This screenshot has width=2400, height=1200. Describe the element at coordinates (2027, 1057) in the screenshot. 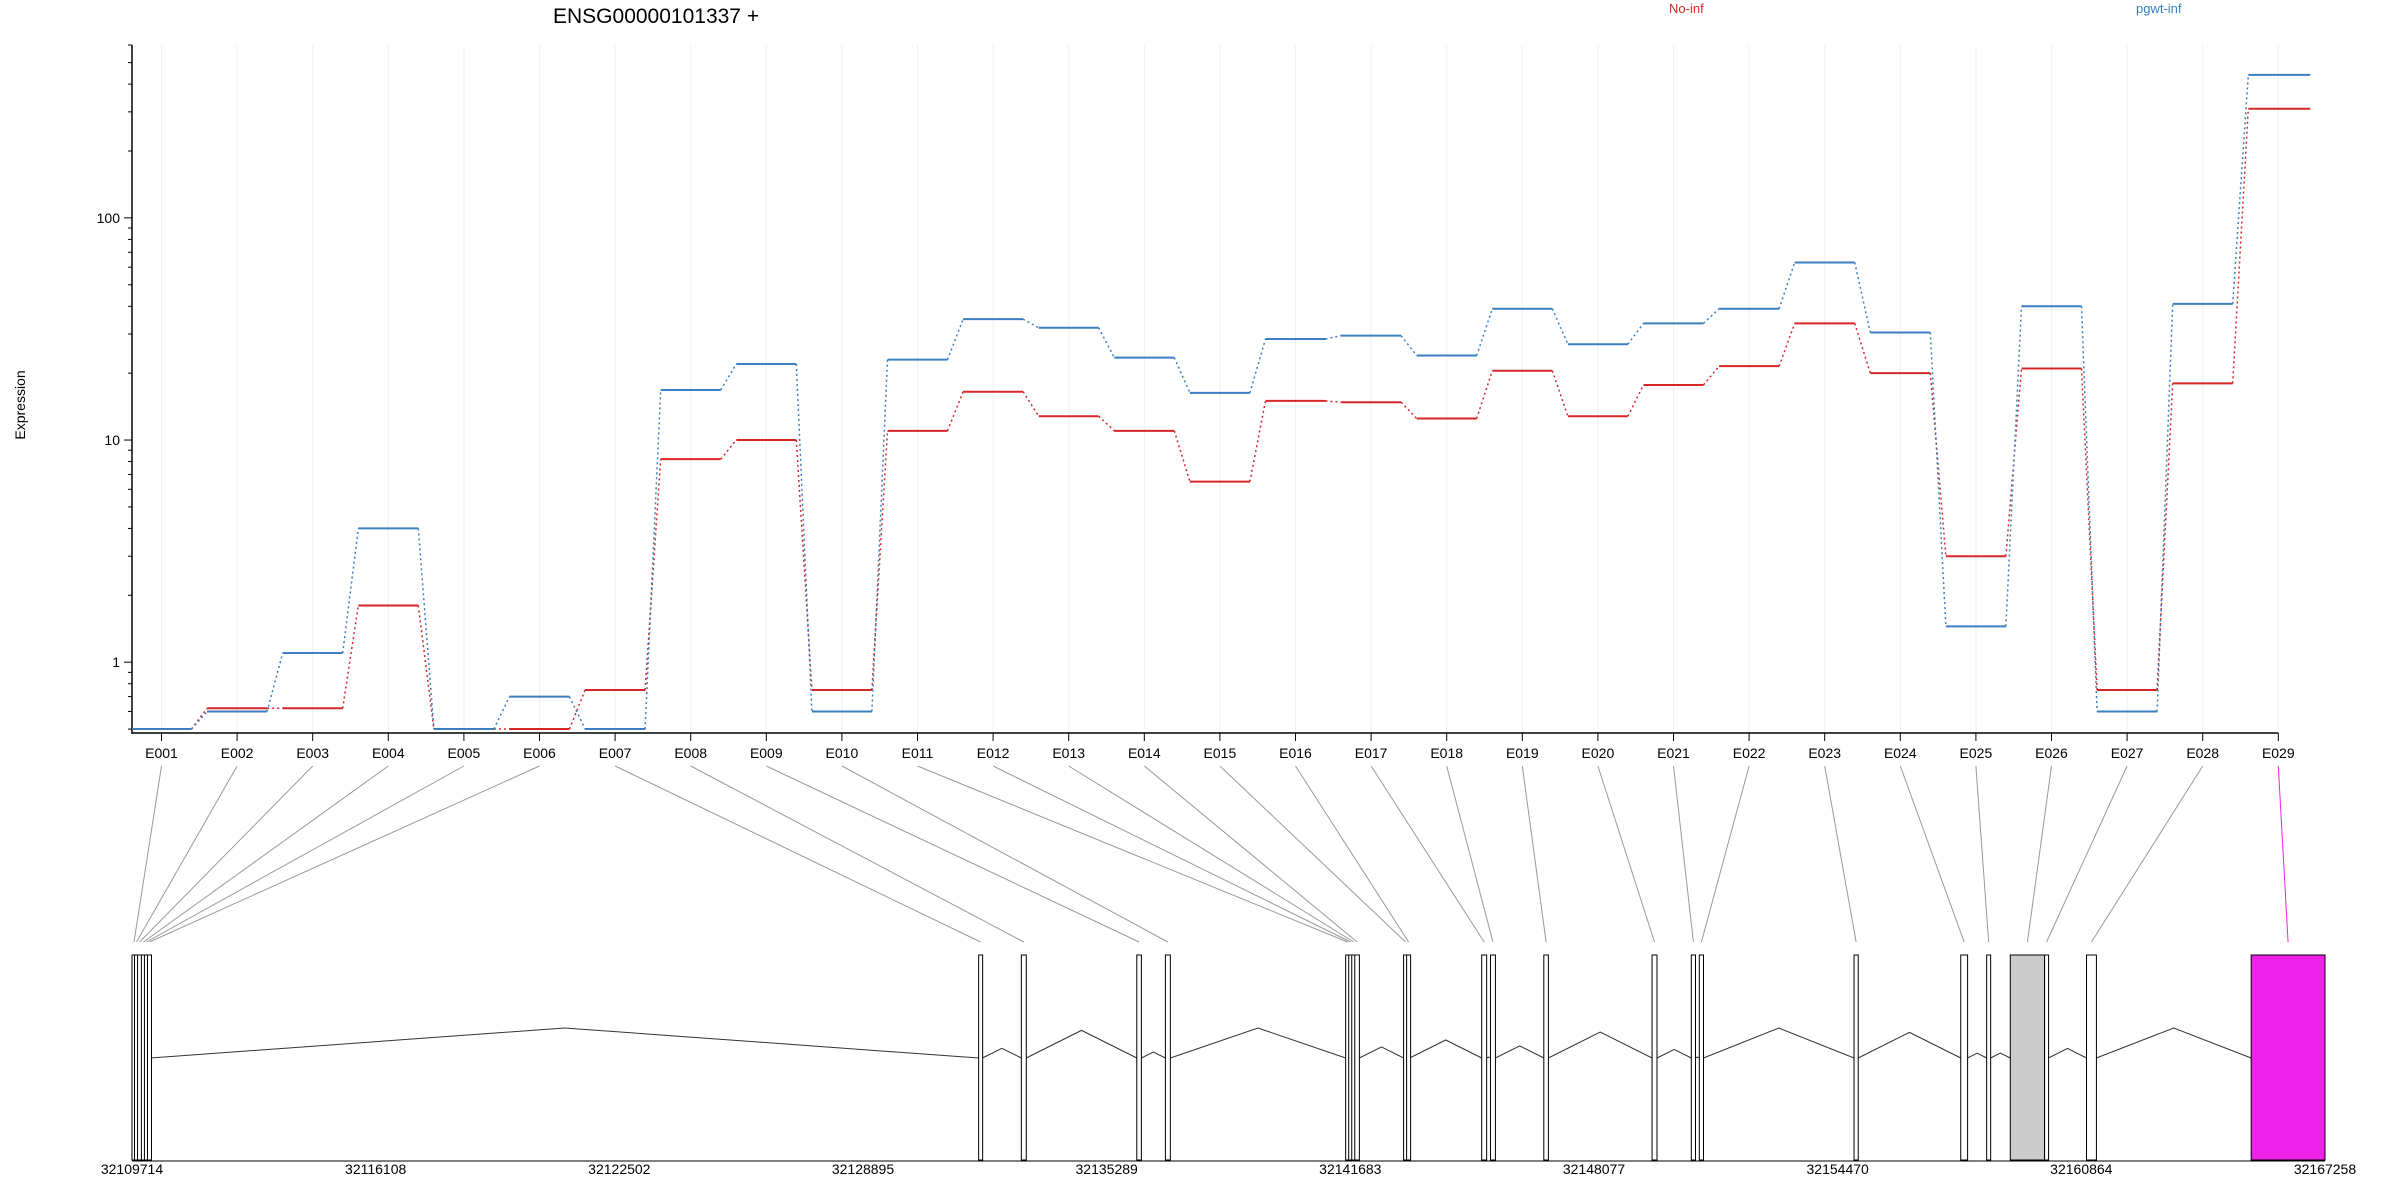

I see `exon-box-e026` at that location.